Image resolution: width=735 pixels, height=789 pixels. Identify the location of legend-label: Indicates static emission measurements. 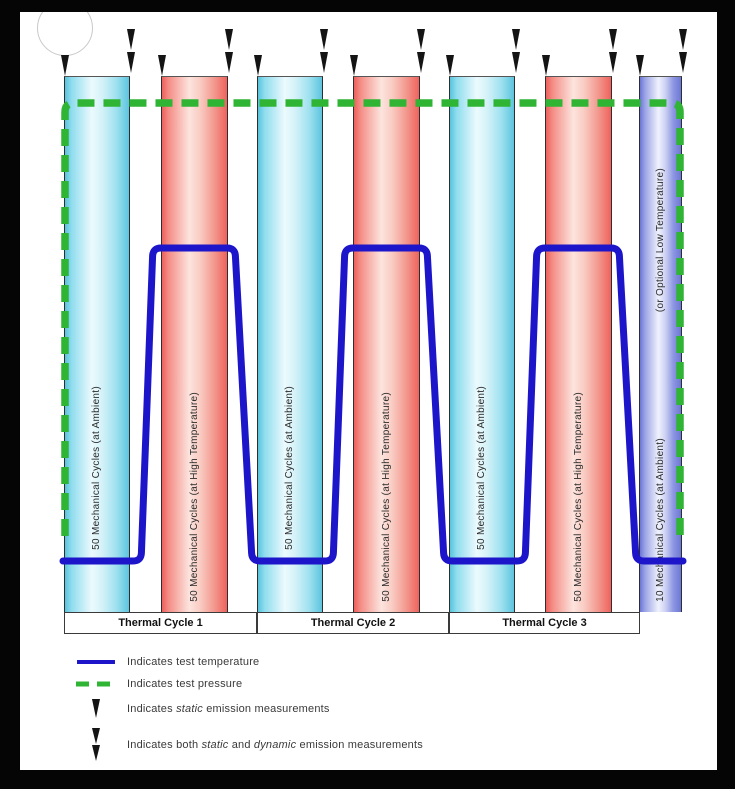
(228, 708).